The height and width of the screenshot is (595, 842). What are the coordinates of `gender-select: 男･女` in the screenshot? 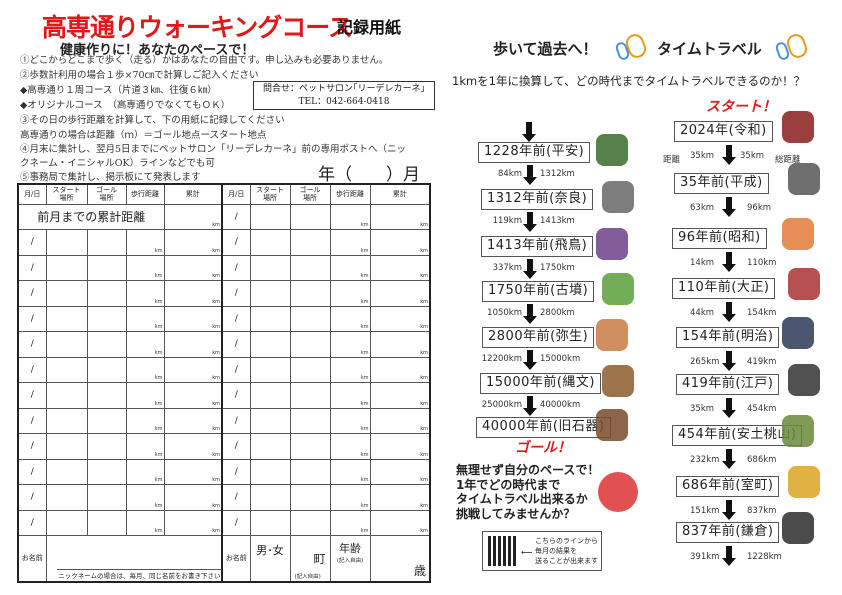 It's located at (270, 558).